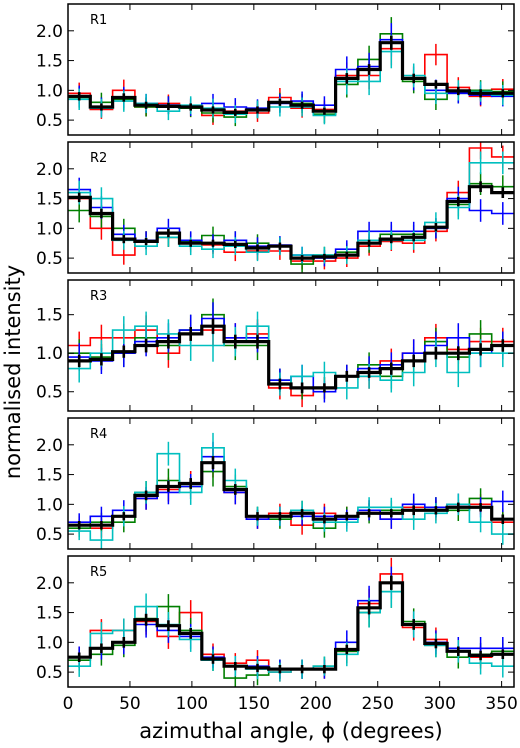 This screenshot has width=520, height=748. Describe the element at coordinates (316, 704) in the screenshot. I see `x-tick-label: 200` at that location.